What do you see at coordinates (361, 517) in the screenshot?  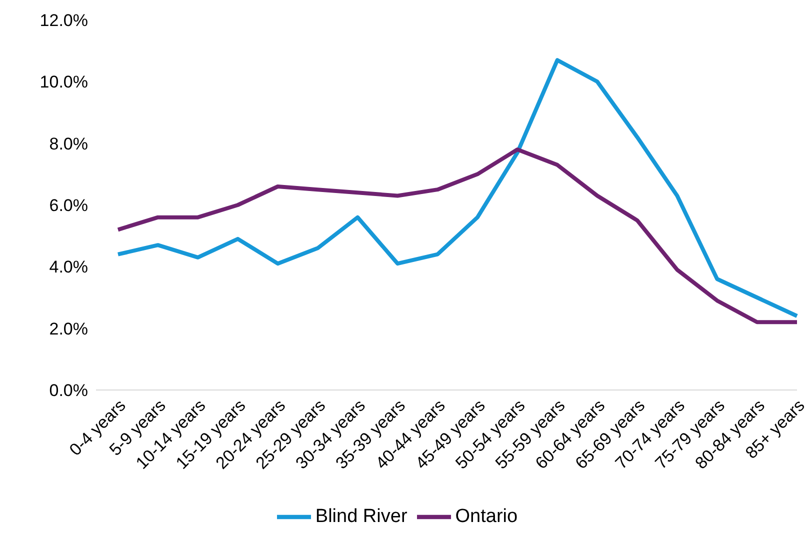 I see `legend-label: Blind River` at bounding box center [361, 517].